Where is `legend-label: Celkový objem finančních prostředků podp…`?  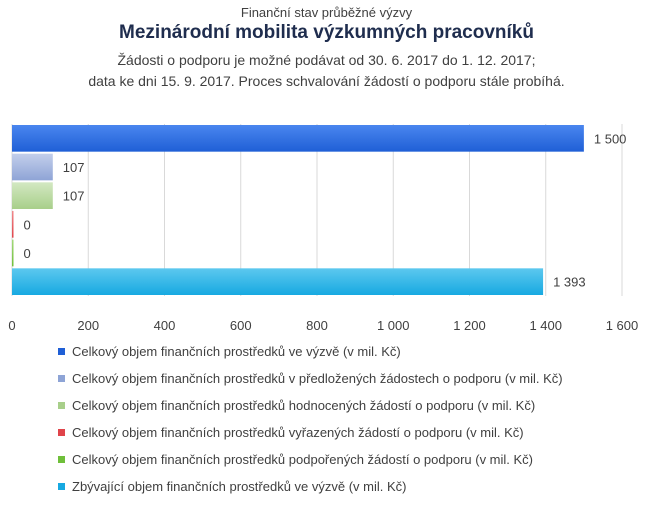 legend-label: Celkový objem finančních prostředků podp… is located at coordinates (303, 459).